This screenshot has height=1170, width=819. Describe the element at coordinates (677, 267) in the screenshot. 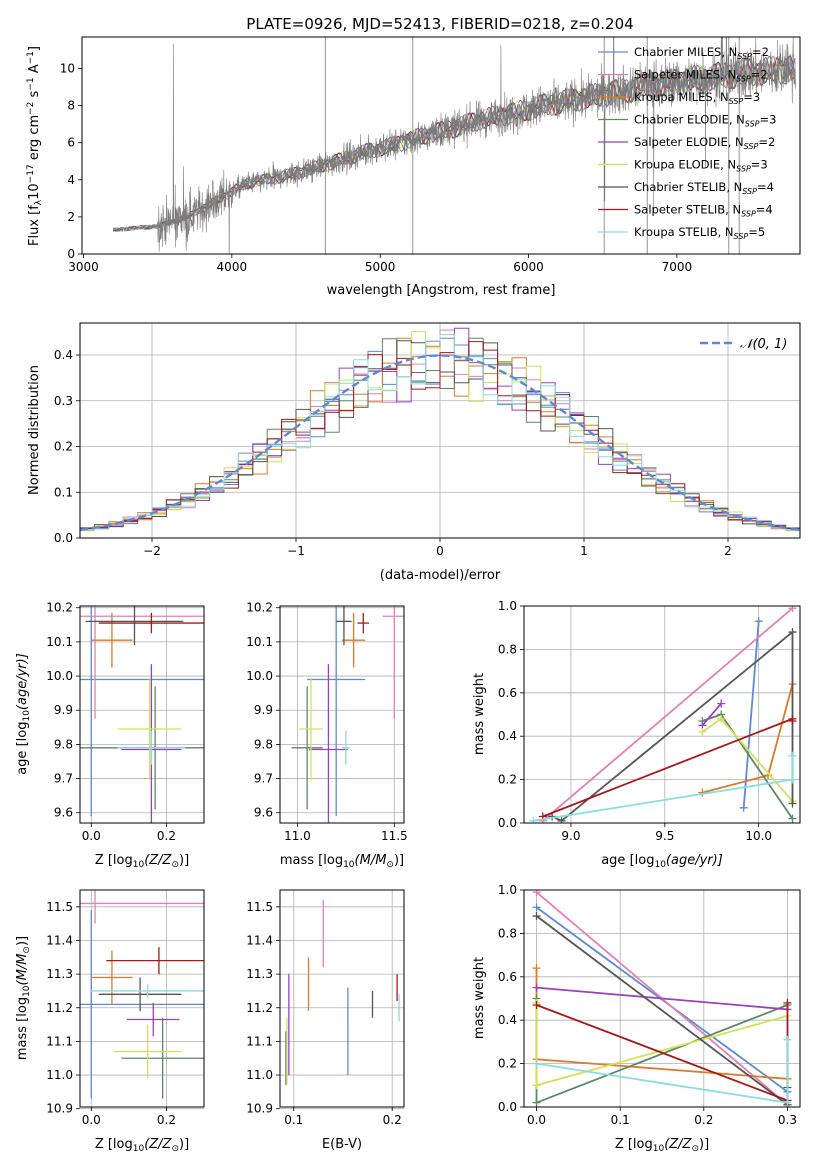

I see `x-tick-label: 7000` at that location.